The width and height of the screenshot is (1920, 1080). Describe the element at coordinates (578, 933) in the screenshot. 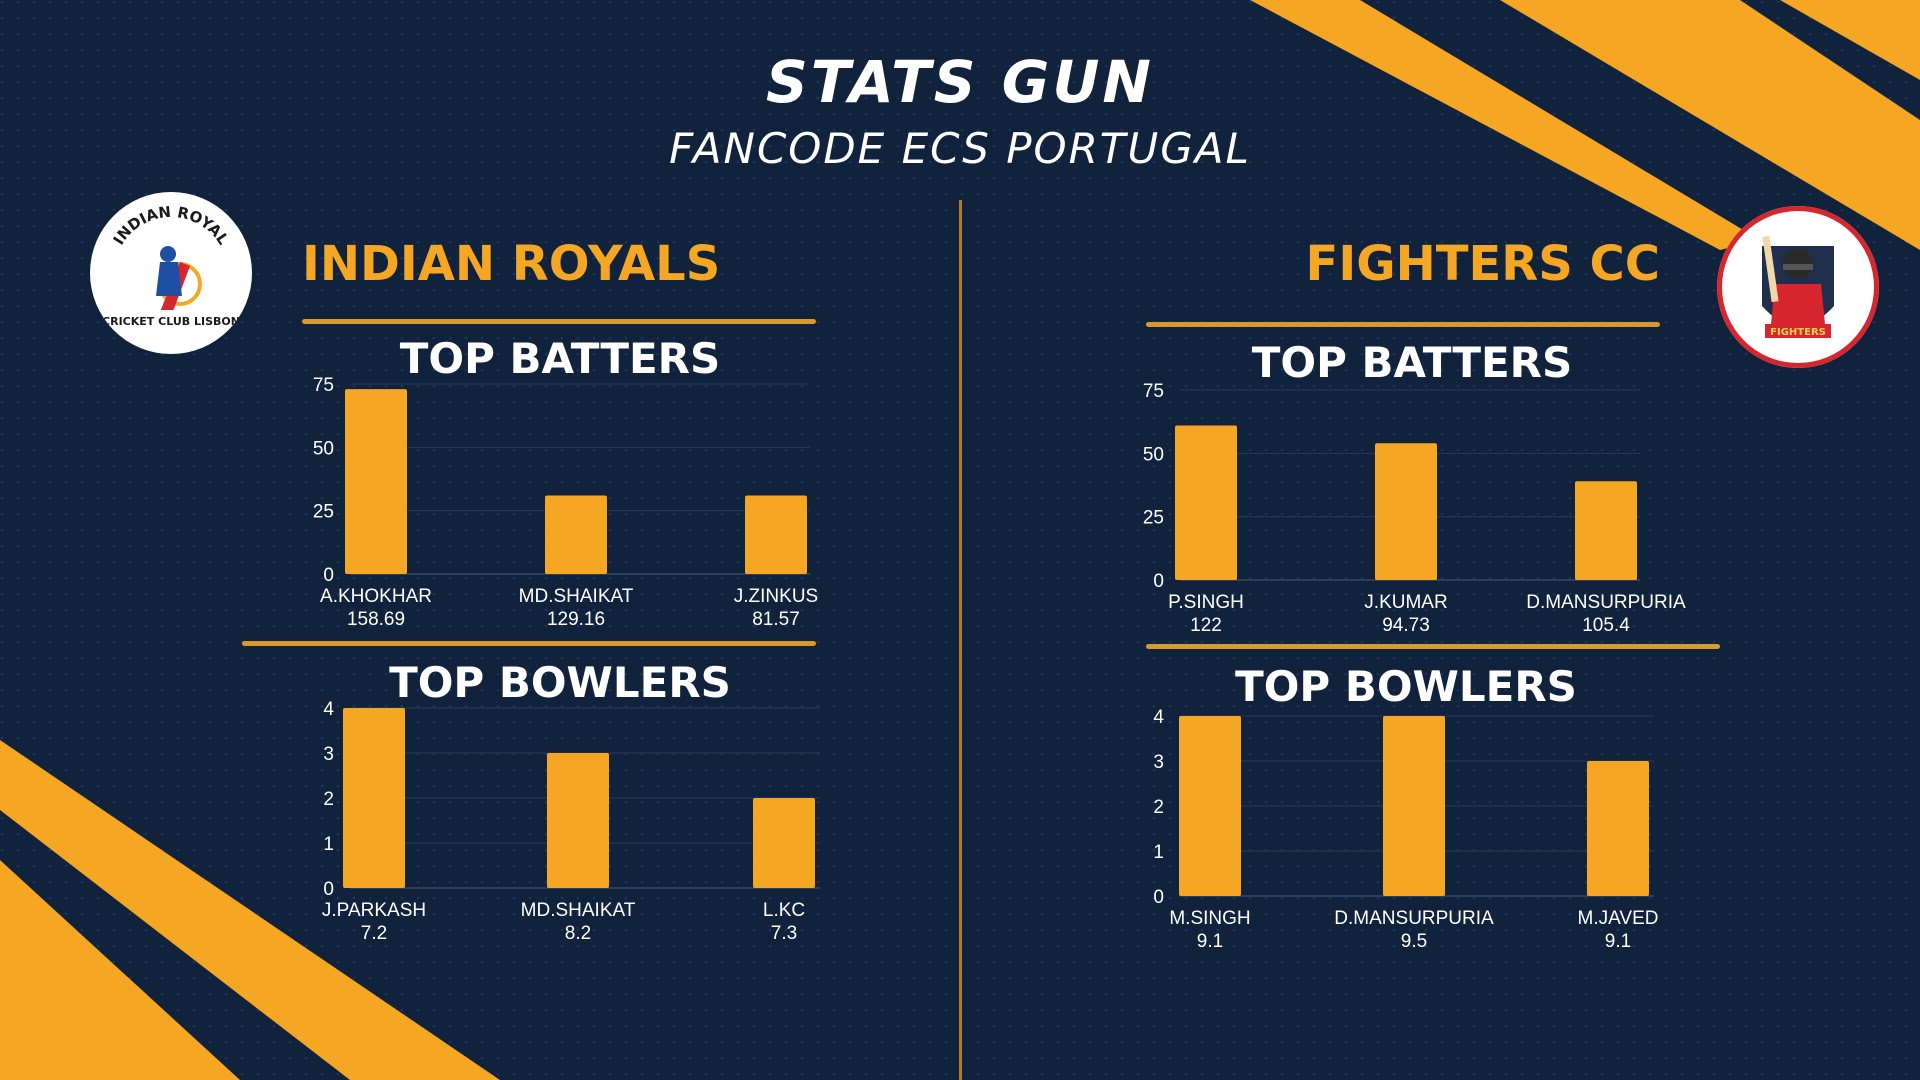

I see `category-sublabel: 8.2` at that location.